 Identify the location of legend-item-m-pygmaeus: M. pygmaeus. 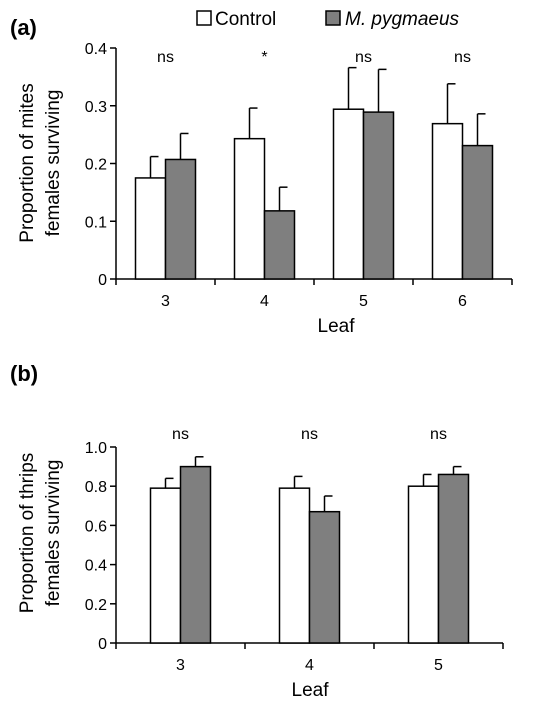
(392, 19).